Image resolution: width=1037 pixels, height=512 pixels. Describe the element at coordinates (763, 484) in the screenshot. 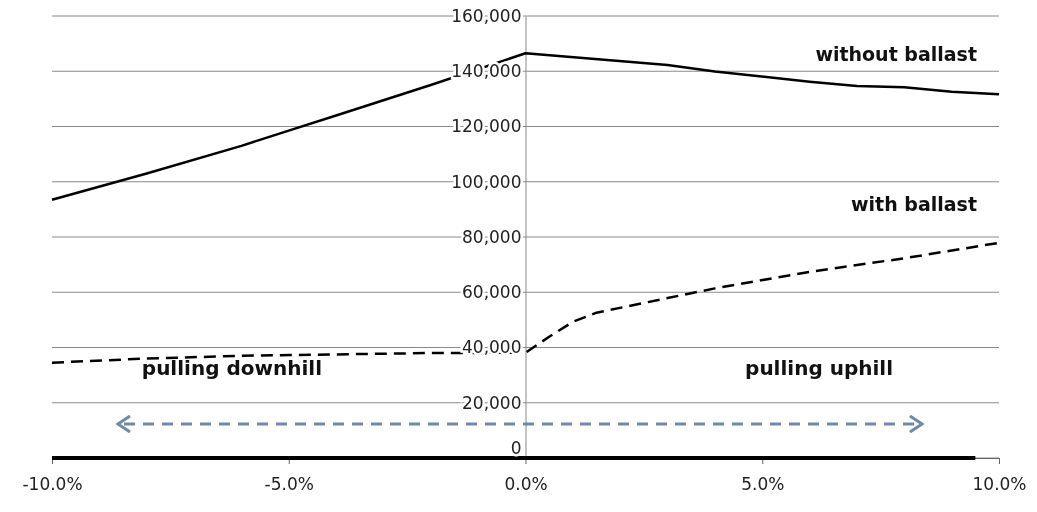

I see `x-tick-label: 5.0%` at that location.